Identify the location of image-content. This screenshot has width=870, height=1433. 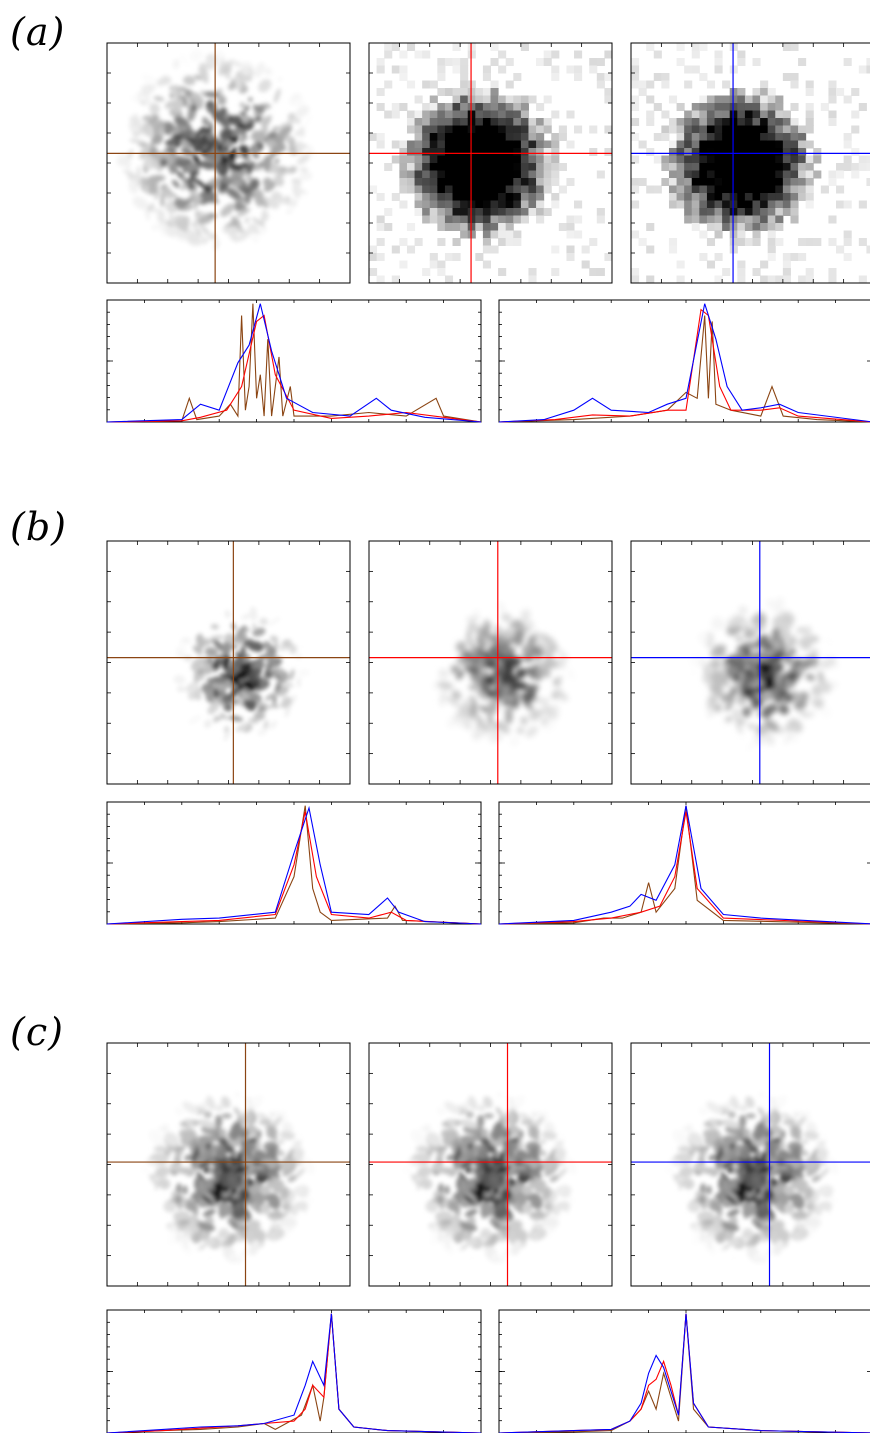
(750, 163).